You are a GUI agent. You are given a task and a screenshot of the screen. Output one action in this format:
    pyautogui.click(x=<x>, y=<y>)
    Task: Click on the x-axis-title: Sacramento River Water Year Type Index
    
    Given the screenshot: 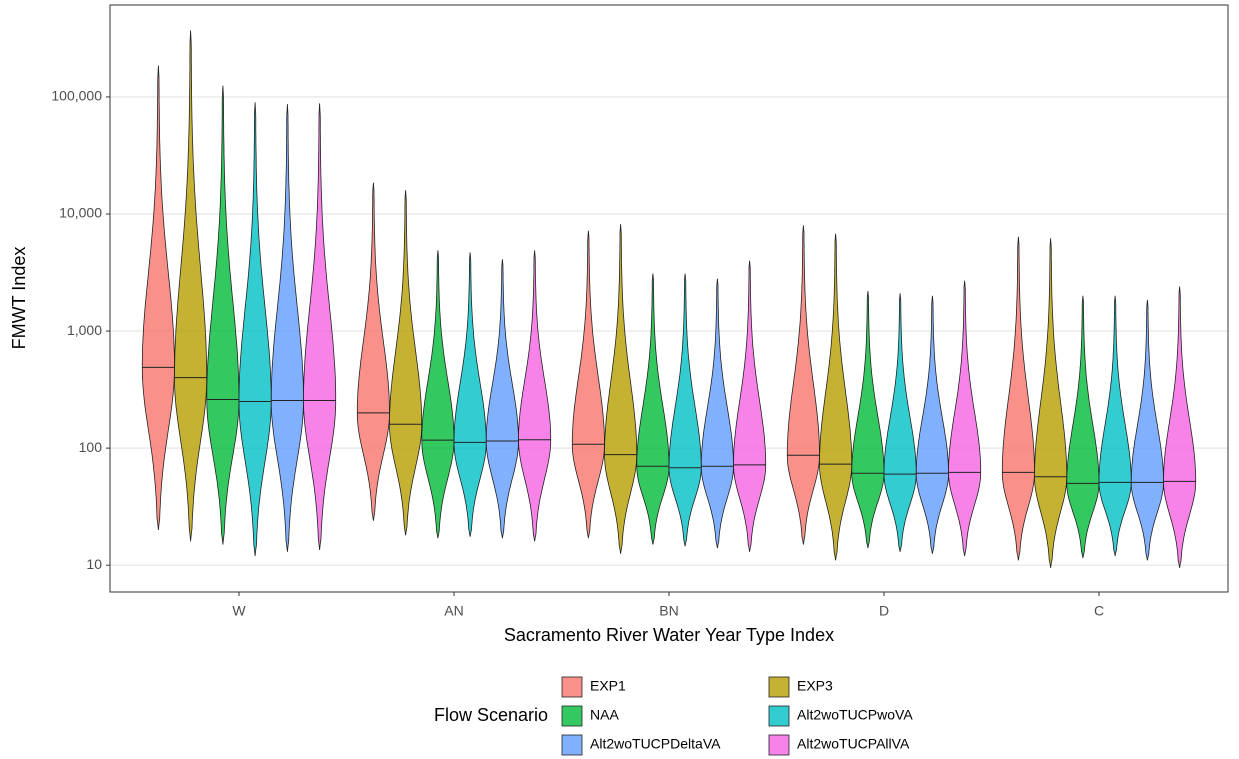 What is the action you would take?
    pyautogui.click(x=669, y=635)
    